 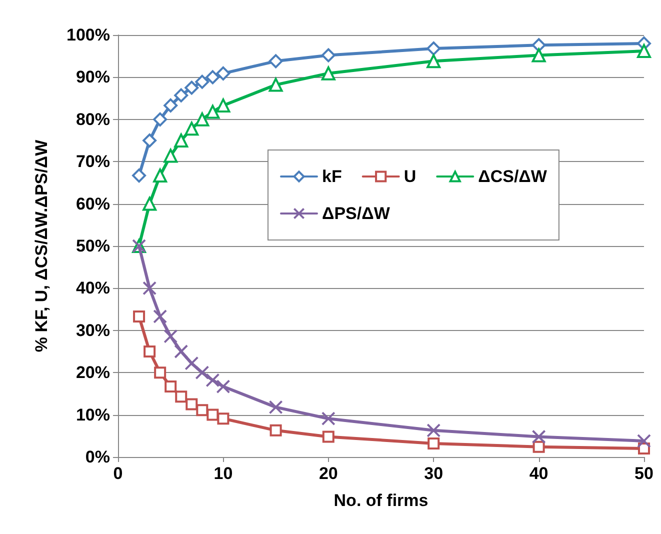 I want to click on x-tick-label: 50, so click(x=644, y=473).